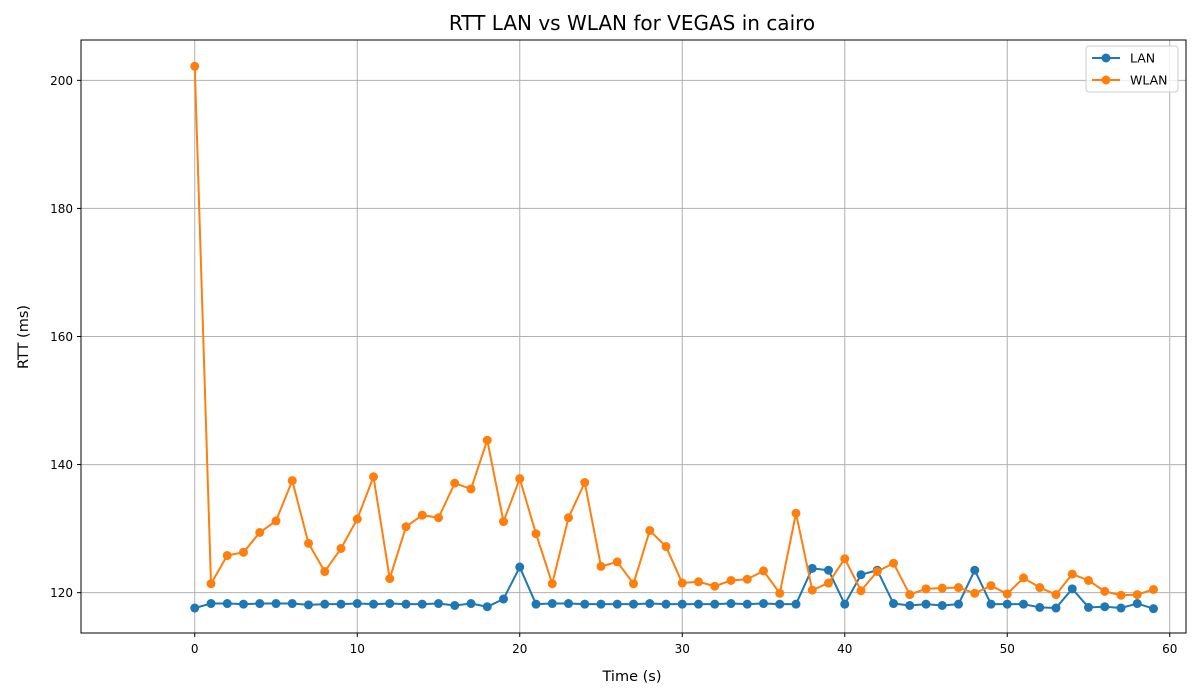  I want to click on x-tick-label: 30, so click(682, 649).